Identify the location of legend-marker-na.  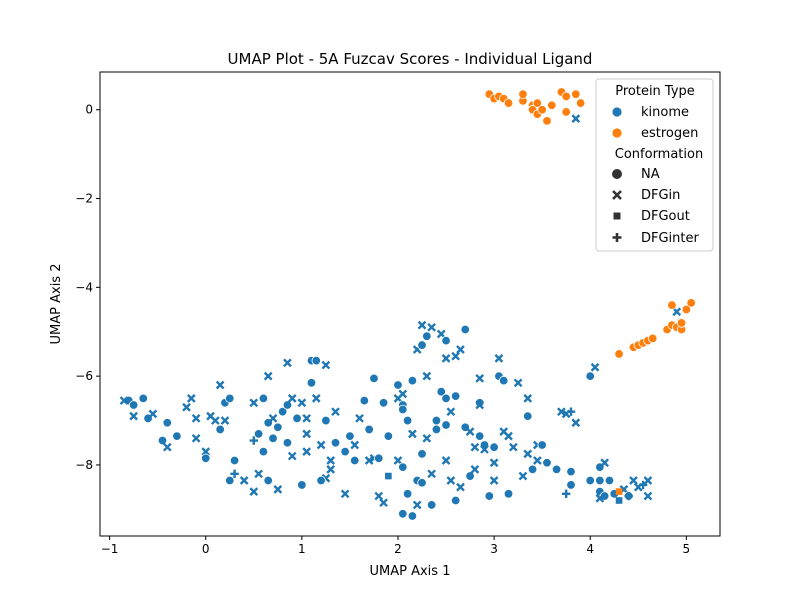
(617, 174).